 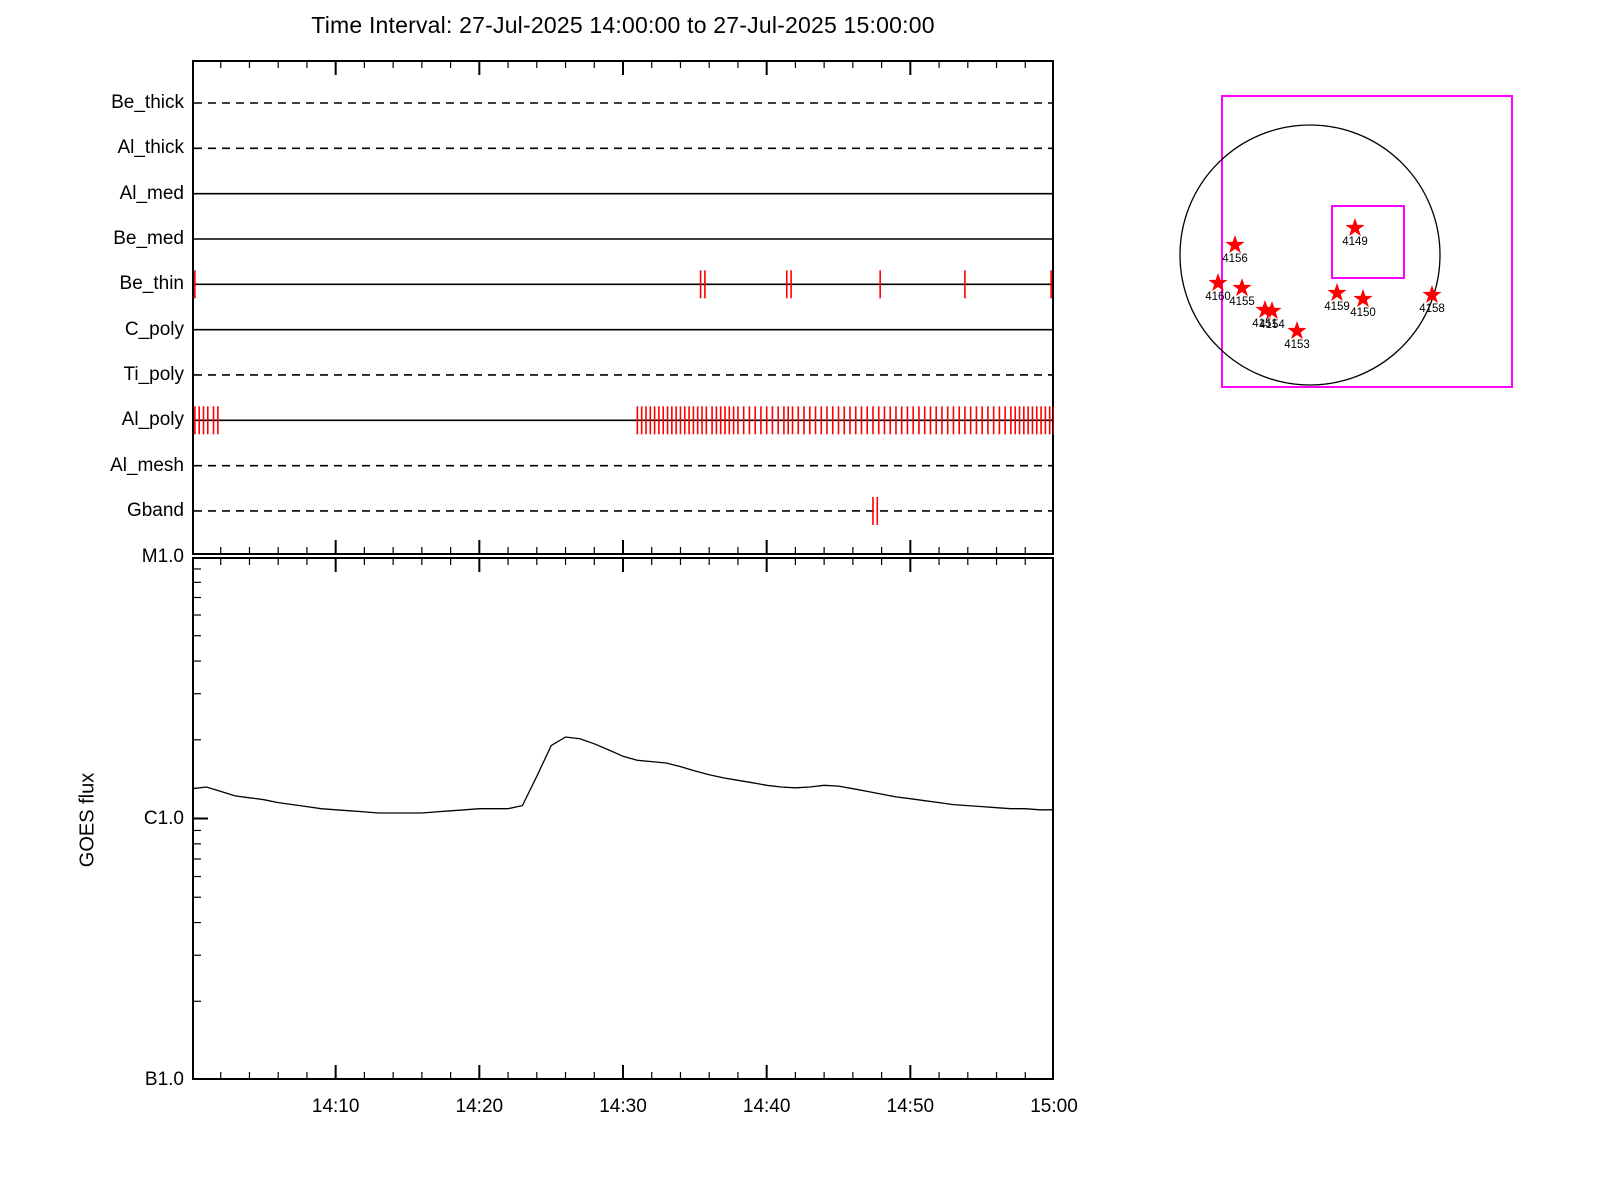 I want to click on time-xtick-14:20: 14:20, so click(x=479, y=1106).